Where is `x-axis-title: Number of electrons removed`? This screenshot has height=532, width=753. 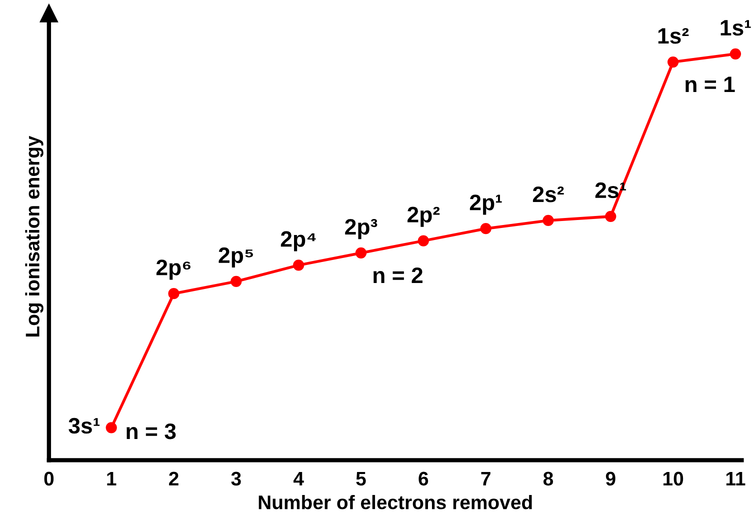
x-axis-title: Number of electrons removed is located at coordinates (395, 502).